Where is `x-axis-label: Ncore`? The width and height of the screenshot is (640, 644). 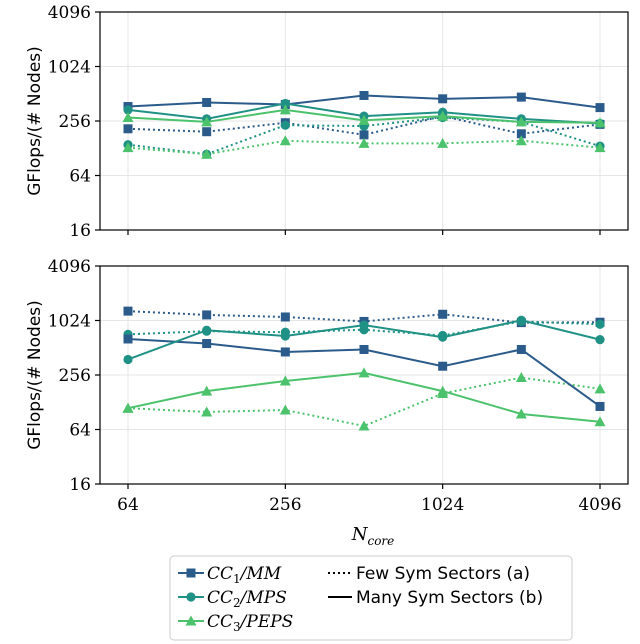 x-axis-label: Ncore is located at coordinates (373, 536).